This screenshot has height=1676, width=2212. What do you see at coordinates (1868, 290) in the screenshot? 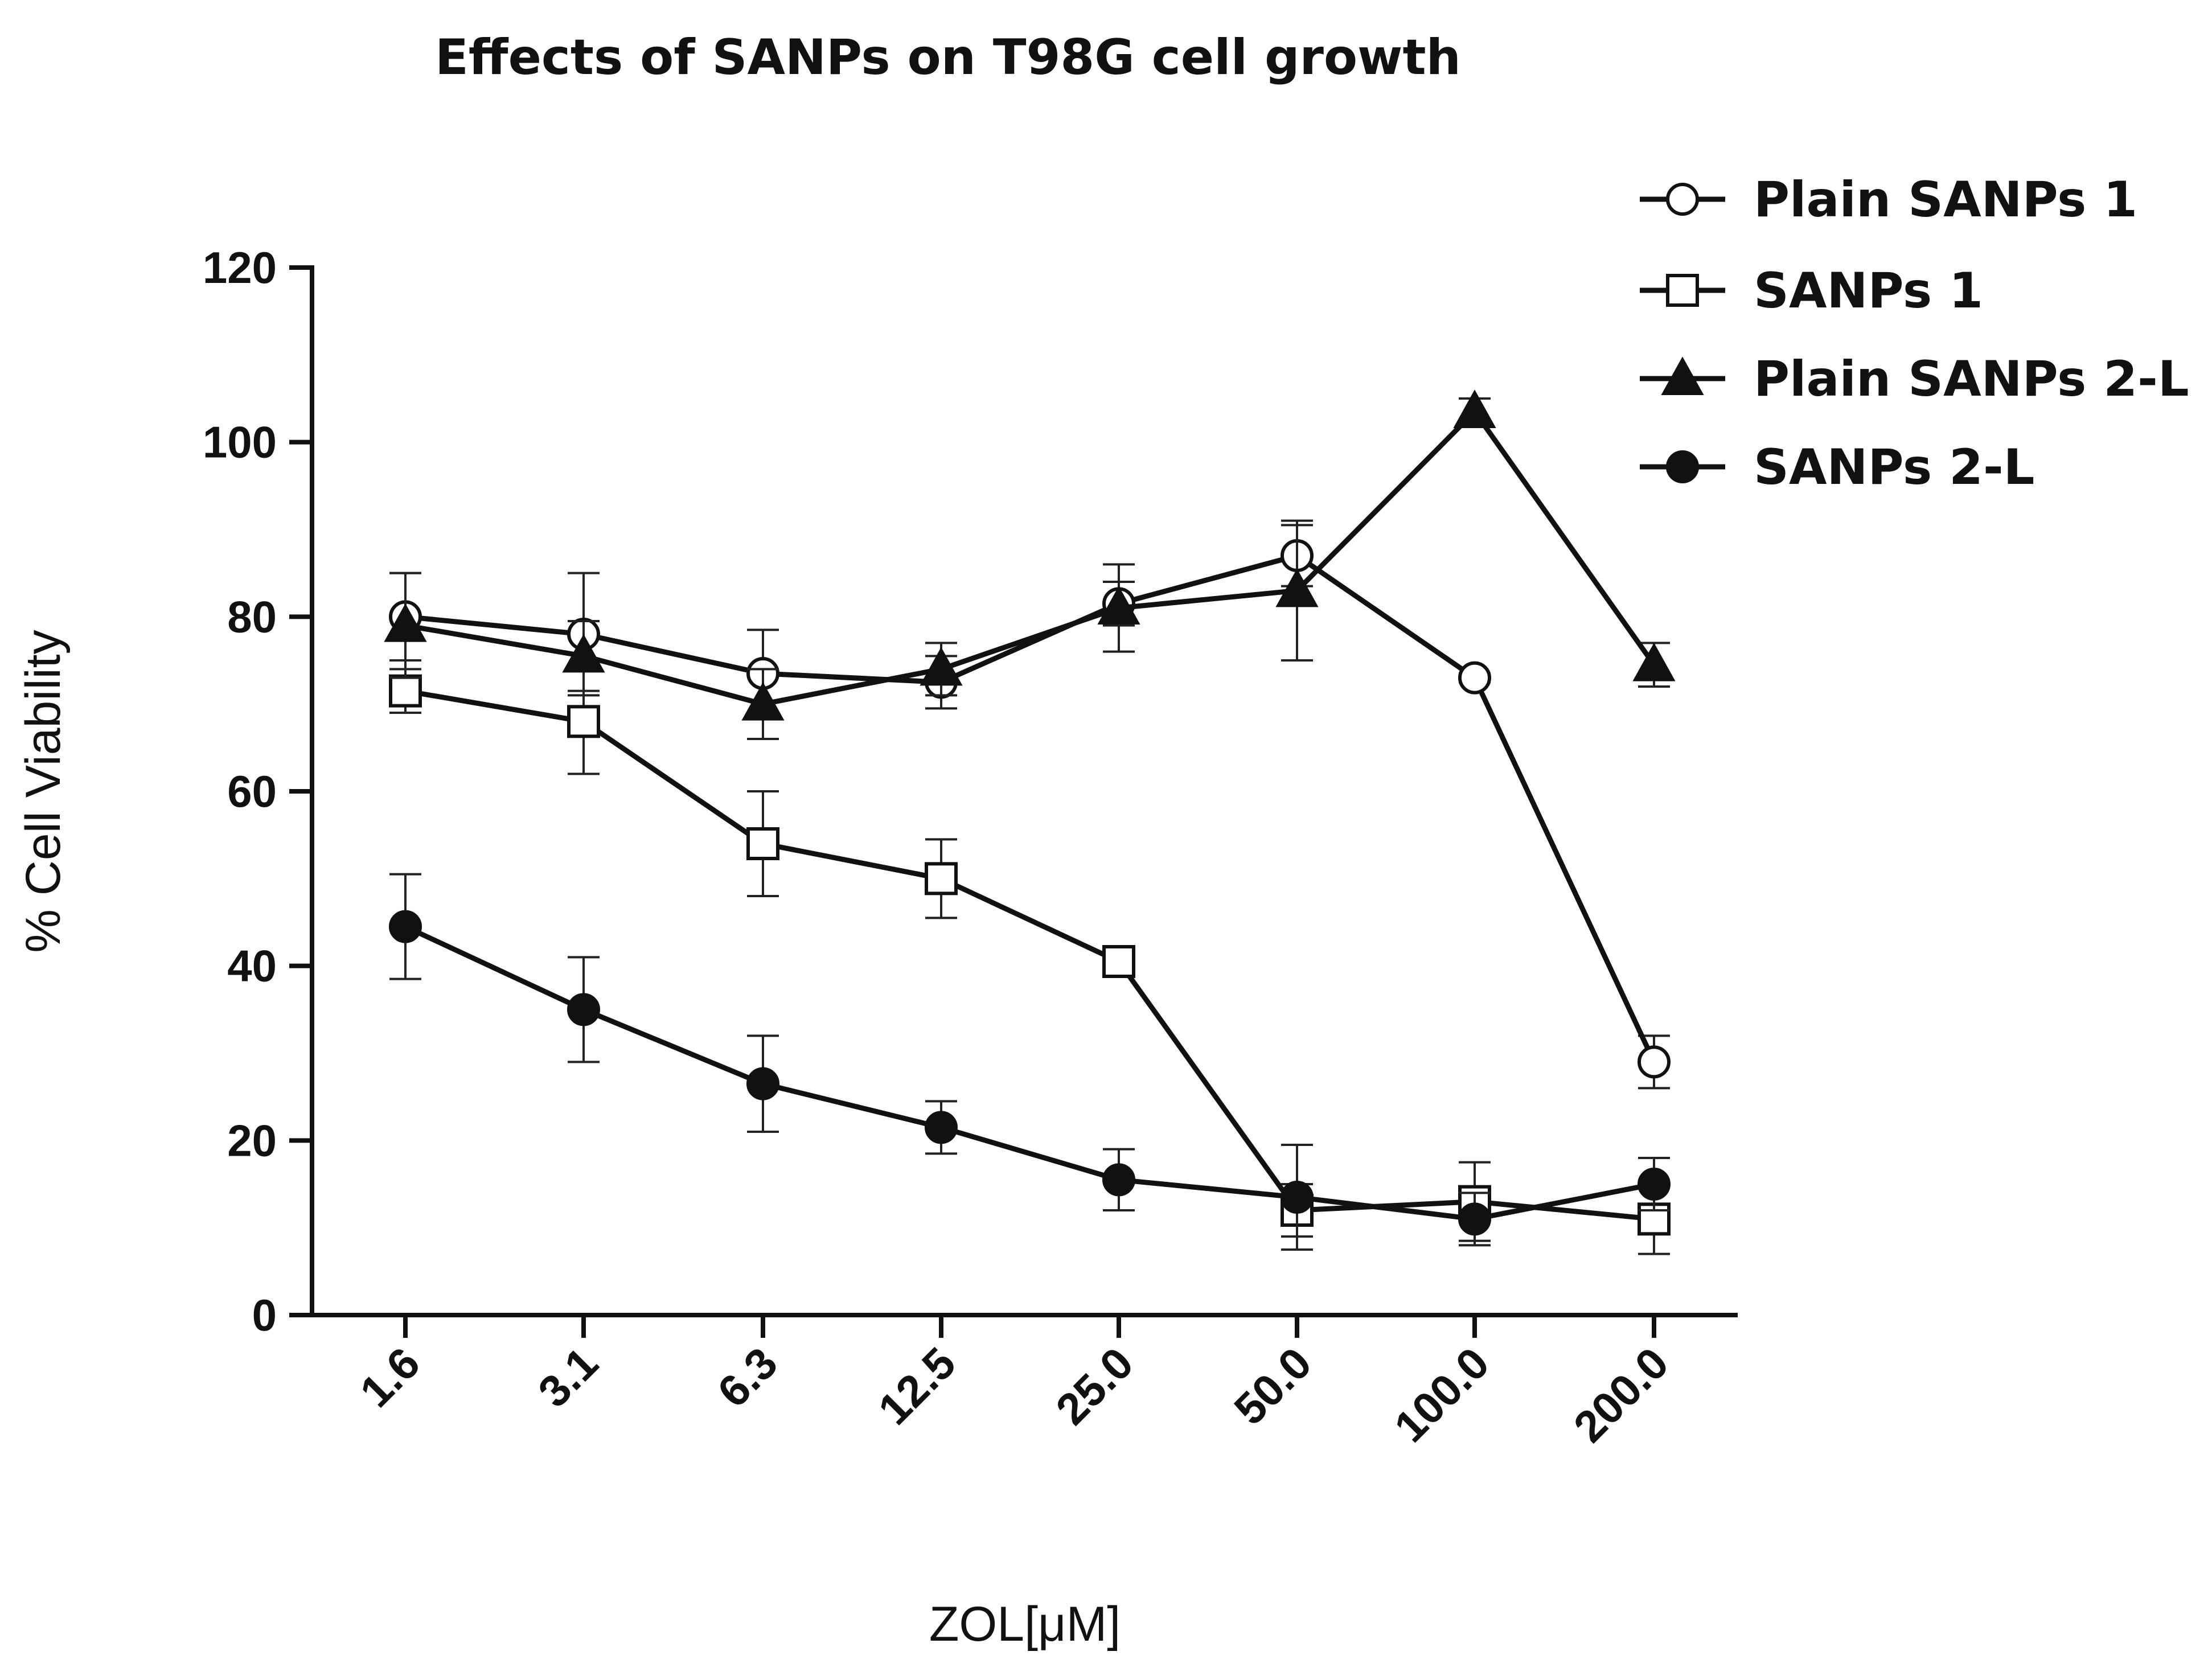
I see `legend-label: SANPs 1` at bounding box center [1868, 290].